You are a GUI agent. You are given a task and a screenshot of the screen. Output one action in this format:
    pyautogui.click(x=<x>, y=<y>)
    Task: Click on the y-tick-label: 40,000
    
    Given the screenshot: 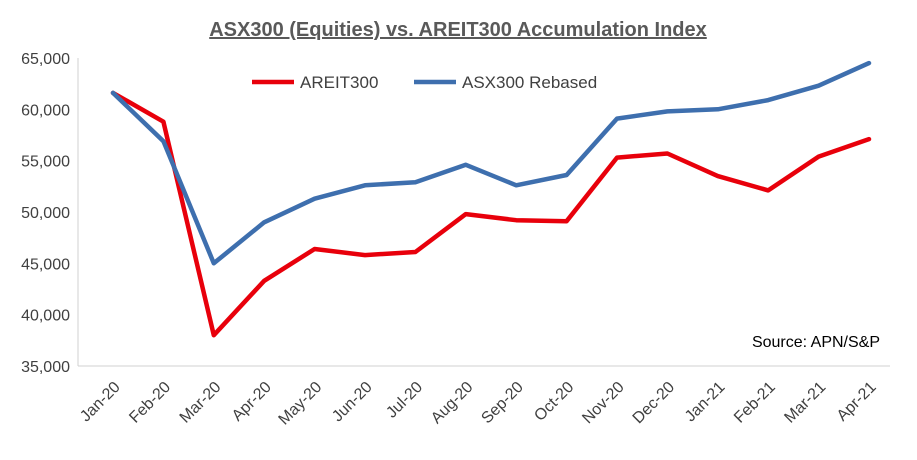 What is the action you would take?
    pyautogui.click(x=45, y=316)
    